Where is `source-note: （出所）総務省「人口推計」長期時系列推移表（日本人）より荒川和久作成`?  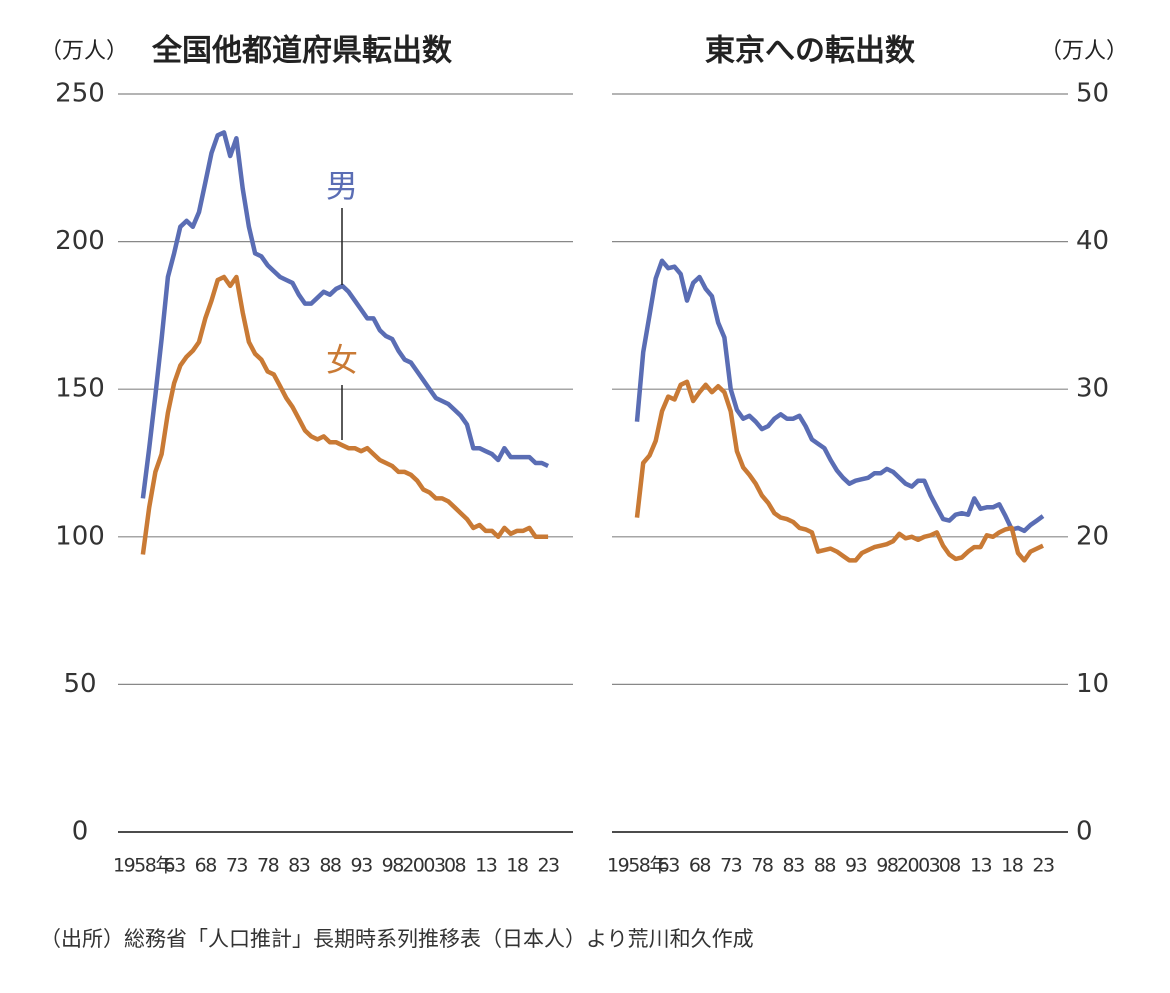
source-note: （出所）総務省「人口推計」長期時系列推移表（日本人）より荒川和久作成 is located at coordinates (397, 939).